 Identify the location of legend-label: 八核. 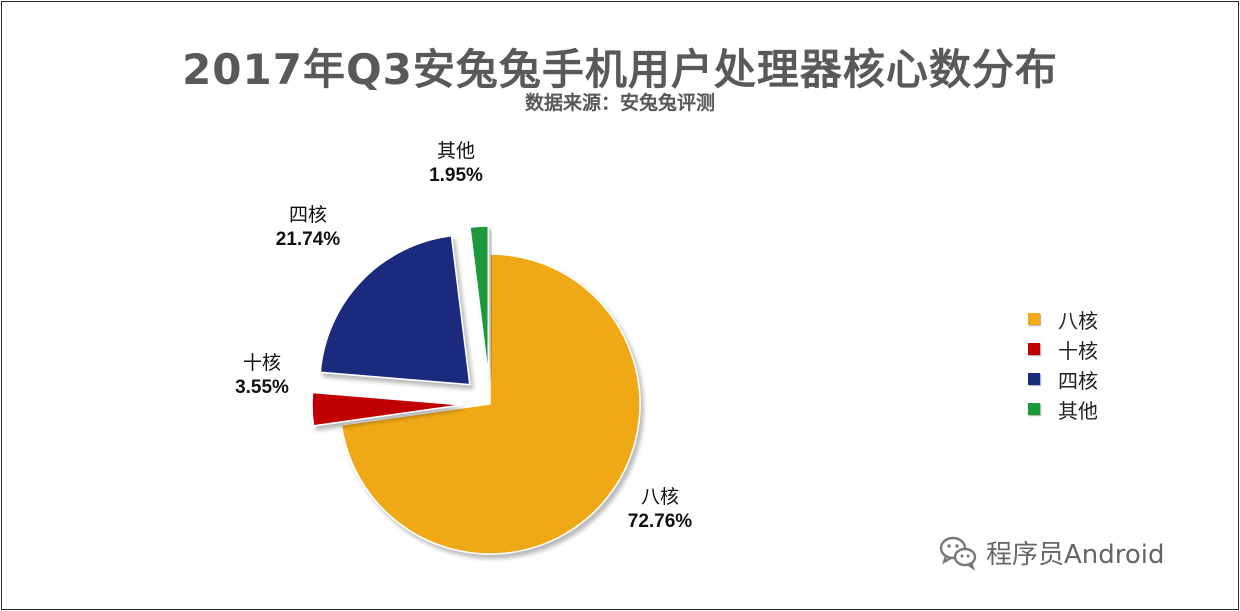
(1078, 320).